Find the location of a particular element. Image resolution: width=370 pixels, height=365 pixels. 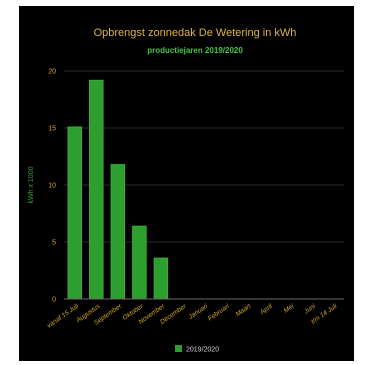

x-tick-label: Mei is located at coordinates (289, 309).